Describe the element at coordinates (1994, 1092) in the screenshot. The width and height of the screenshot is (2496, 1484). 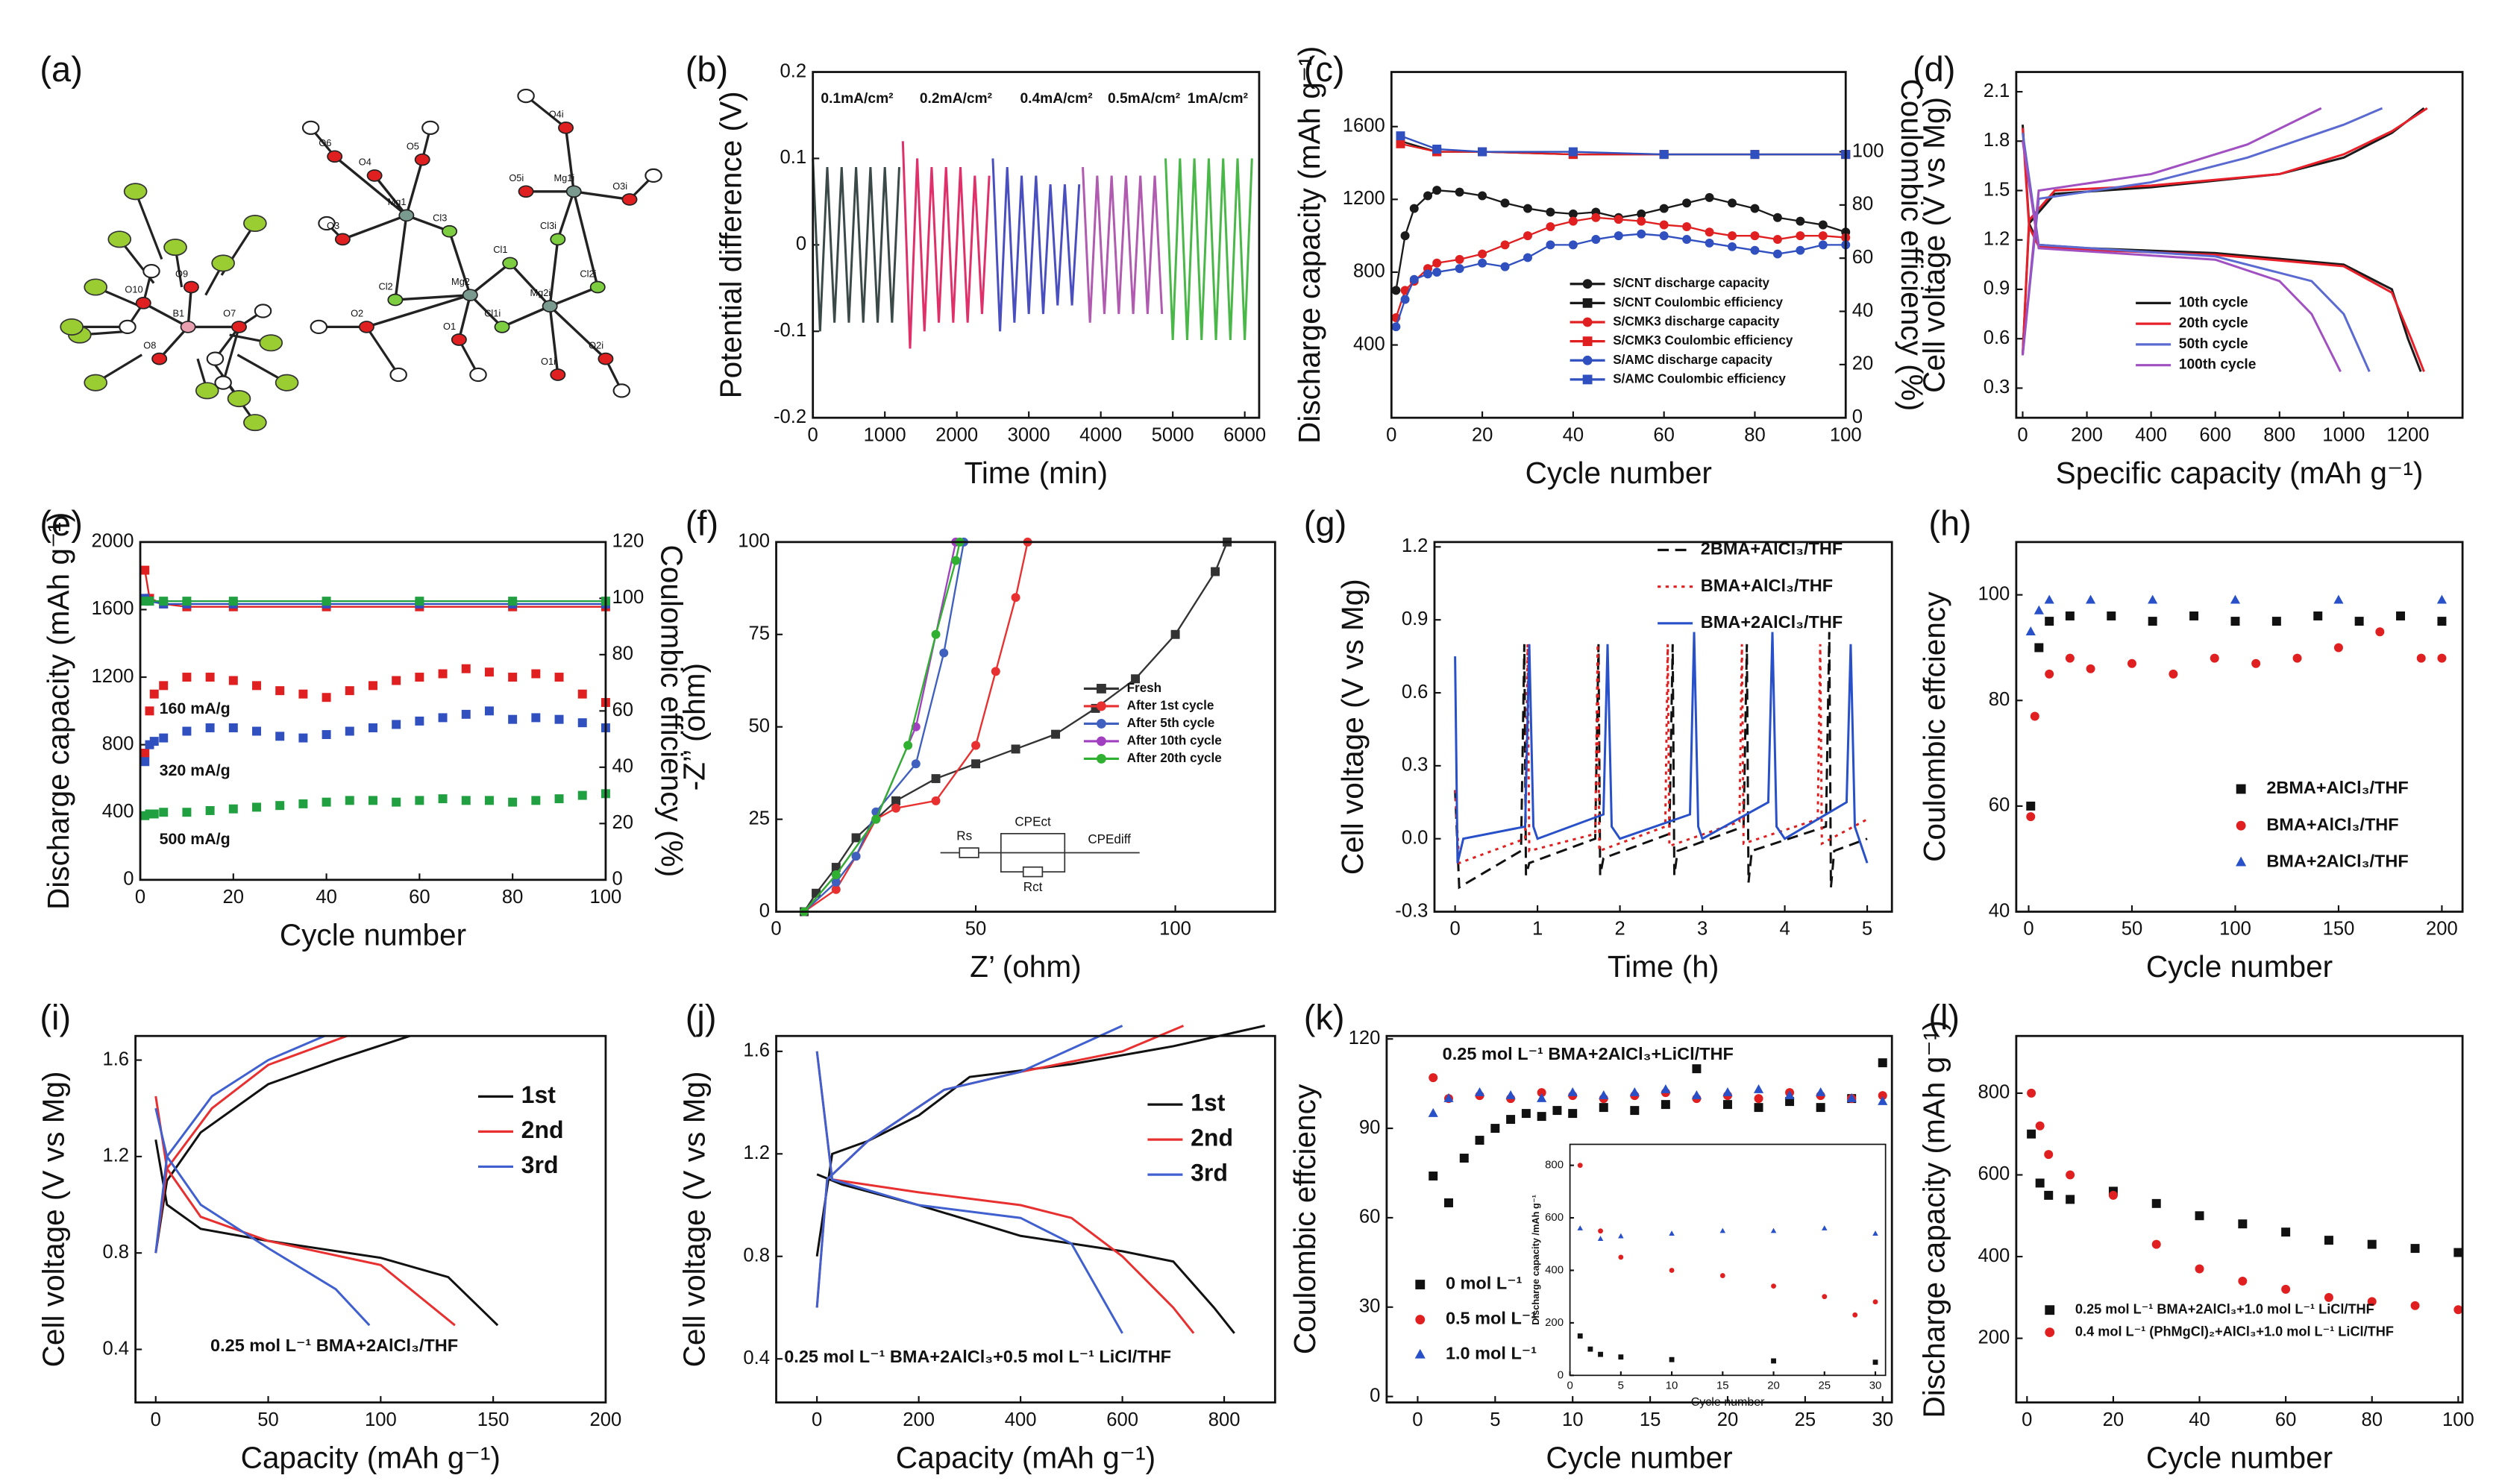
I see `y-tick-label: 800` at that location.